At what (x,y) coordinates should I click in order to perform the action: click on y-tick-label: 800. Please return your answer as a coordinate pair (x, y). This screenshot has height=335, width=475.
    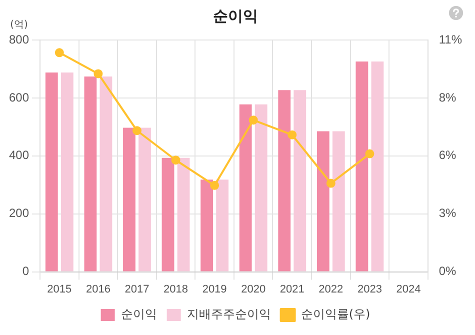
    Looking at the image, I should click on (19, 39).